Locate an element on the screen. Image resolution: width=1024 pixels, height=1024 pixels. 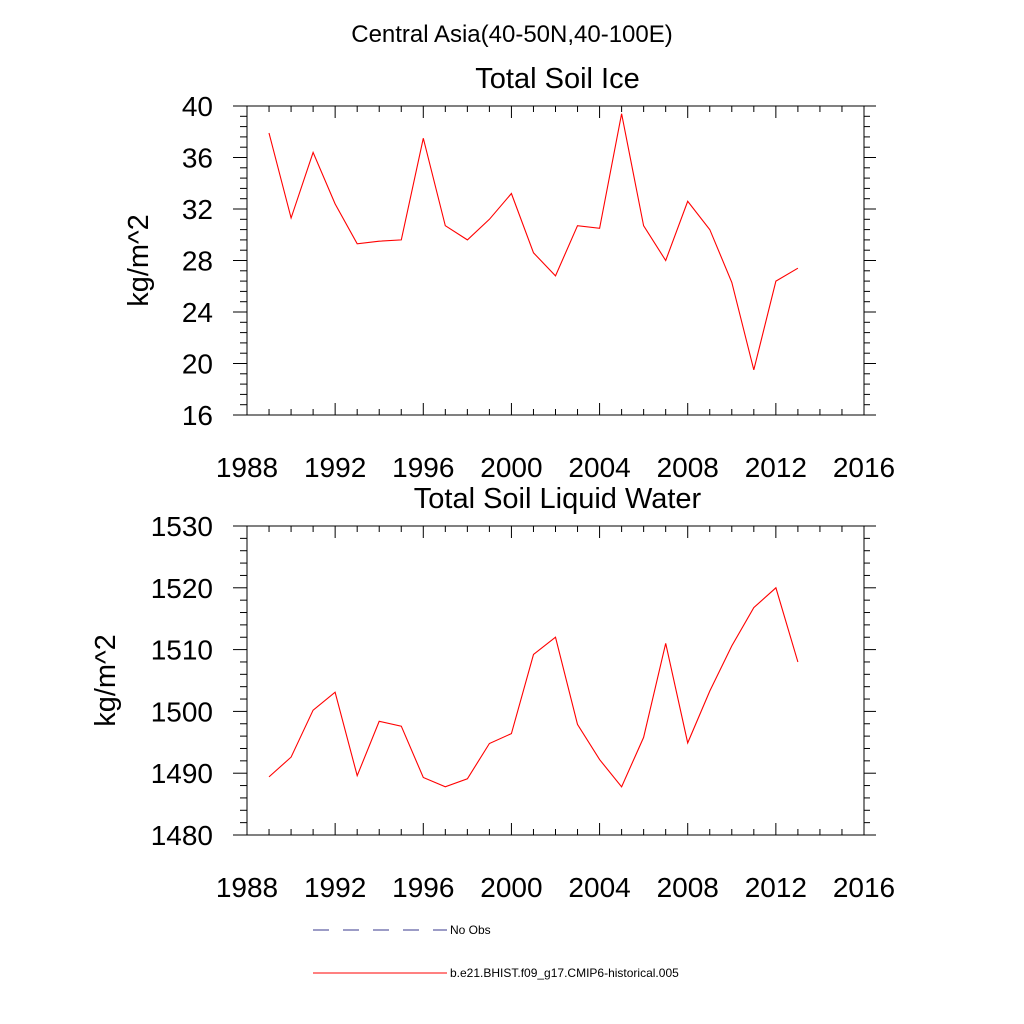
chart-title: Total Soil Ice is located at coordinates (557, 79).